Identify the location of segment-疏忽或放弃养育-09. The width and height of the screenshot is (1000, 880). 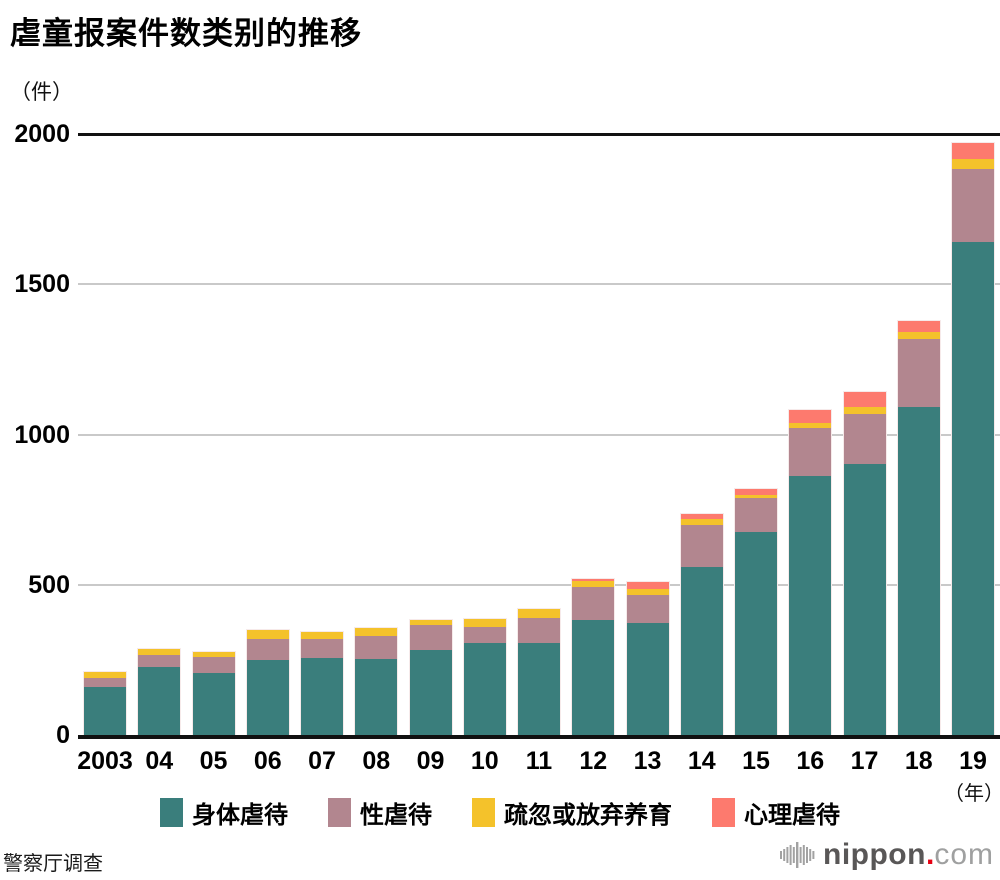
(430, 622).